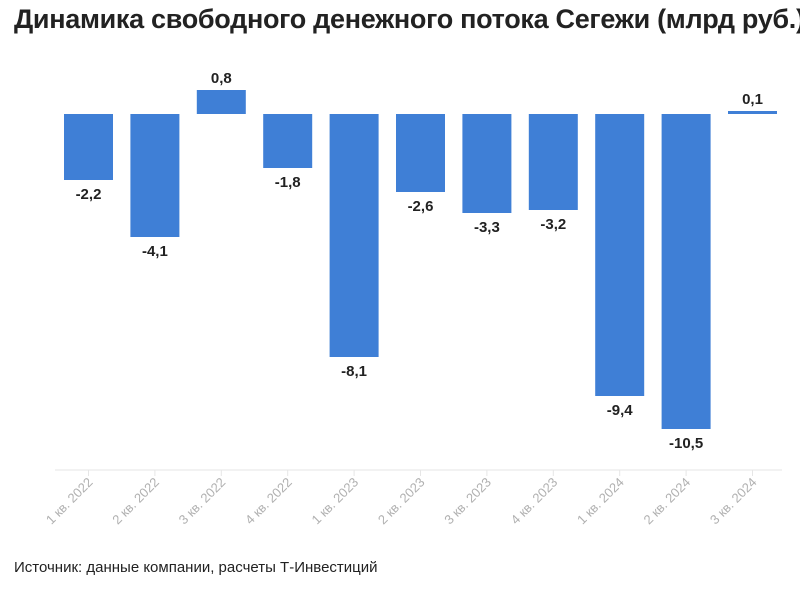 The height and width of the screenshot is (591, 800). What do you see at coordinates (89, 194) in the screenshot?
I see `value-label: -2,2` at bounding box center [89, 194].